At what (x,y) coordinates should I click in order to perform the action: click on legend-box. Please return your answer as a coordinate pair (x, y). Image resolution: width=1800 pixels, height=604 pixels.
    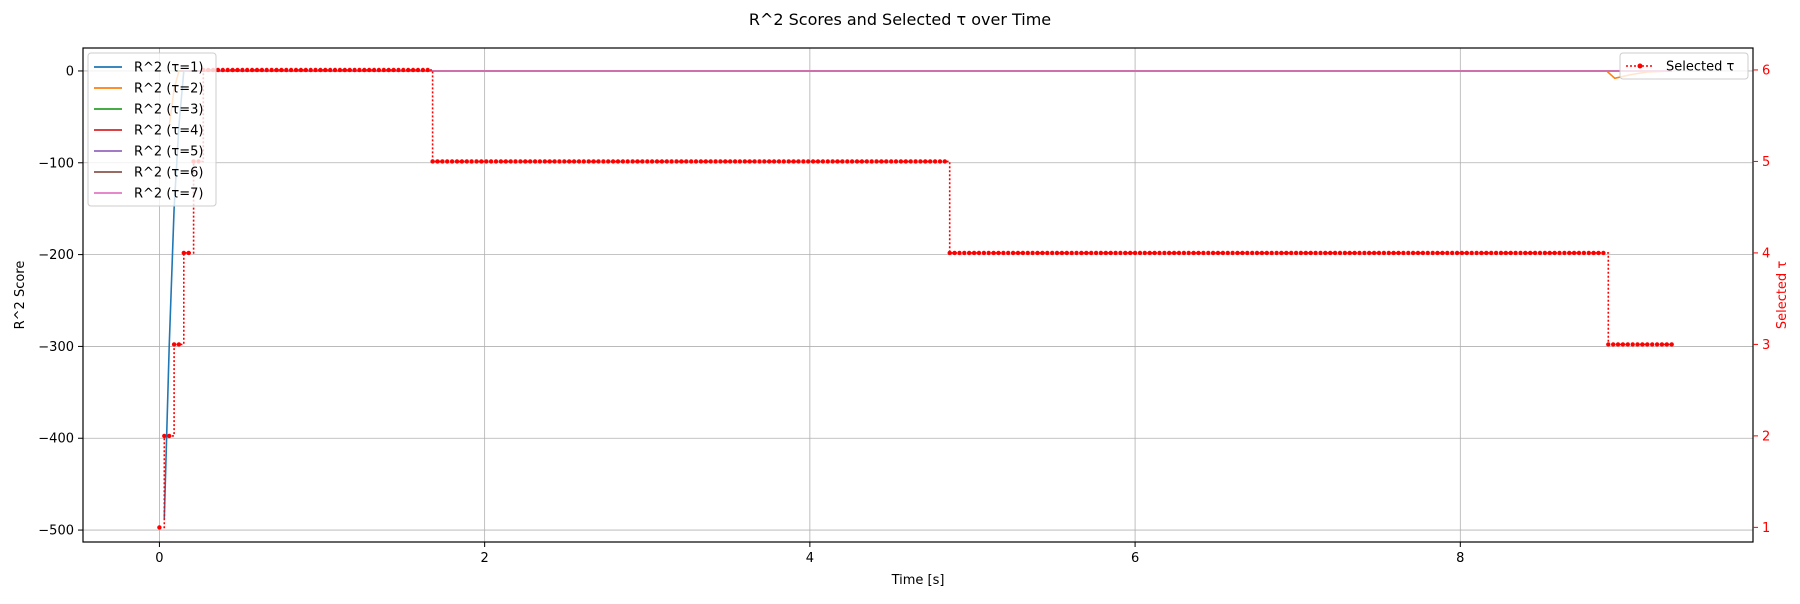
    Looking at the image, I should click on (152, 129).